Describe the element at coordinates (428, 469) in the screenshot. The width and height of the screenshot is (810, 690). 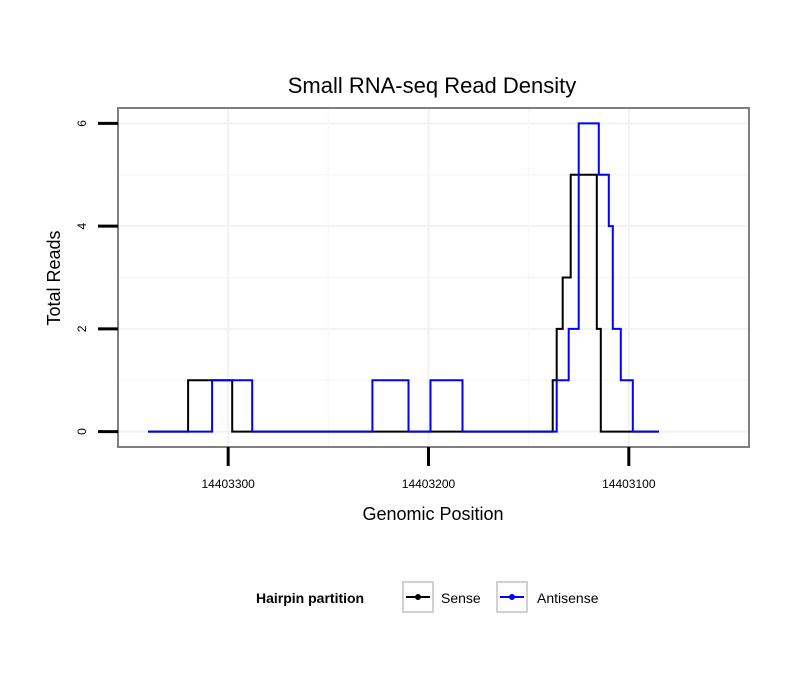
I see `x-axis: 14403300 14403200 14403100` at that location.